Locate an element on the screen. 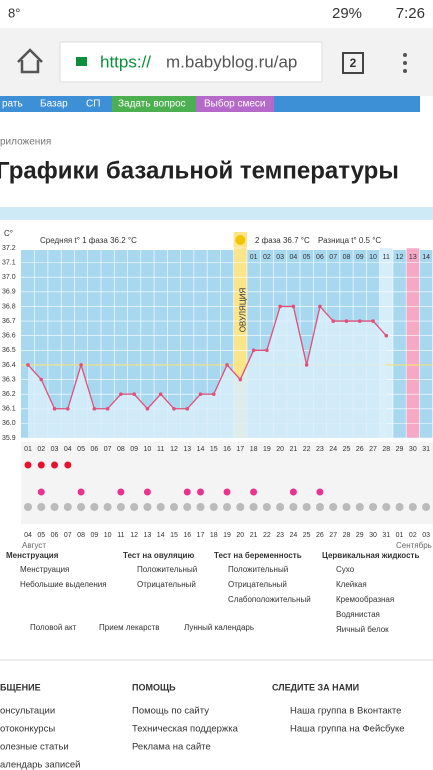 The width and height of the screenshot is (433, 770). top-label: 01 is located at coordinates (254, 257).